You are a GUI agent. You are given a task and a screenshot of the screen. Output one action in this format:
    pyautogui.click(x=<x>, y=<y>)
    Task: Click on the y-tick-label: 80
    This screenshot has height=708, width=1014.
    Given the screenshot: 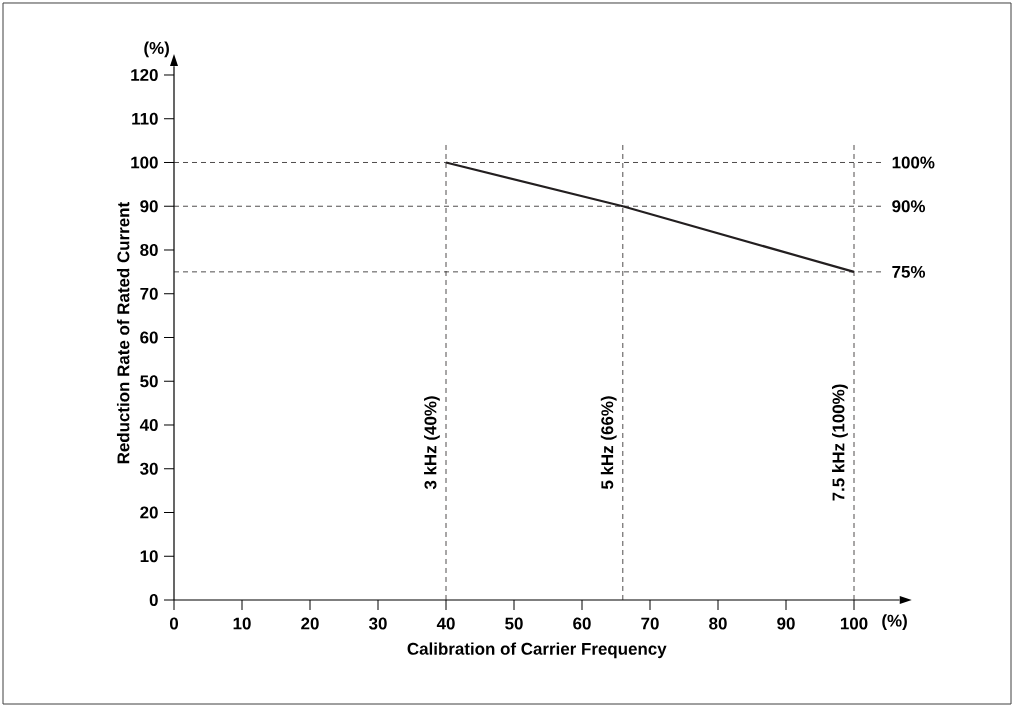 What is the action you would take?
    pyautogui.click(x=149, y=250)
    